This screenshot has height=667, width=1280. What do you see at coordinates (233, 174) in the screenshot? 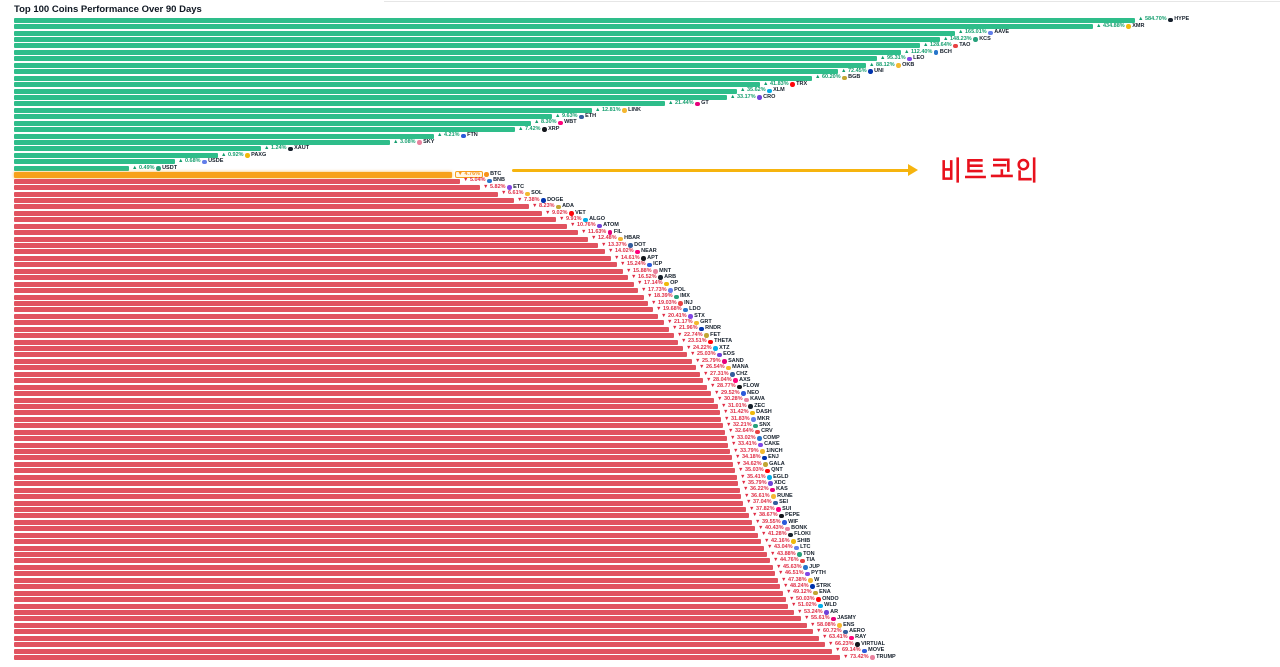
I see `bitcoin-performance-bar` at bounding box center [233, 174].